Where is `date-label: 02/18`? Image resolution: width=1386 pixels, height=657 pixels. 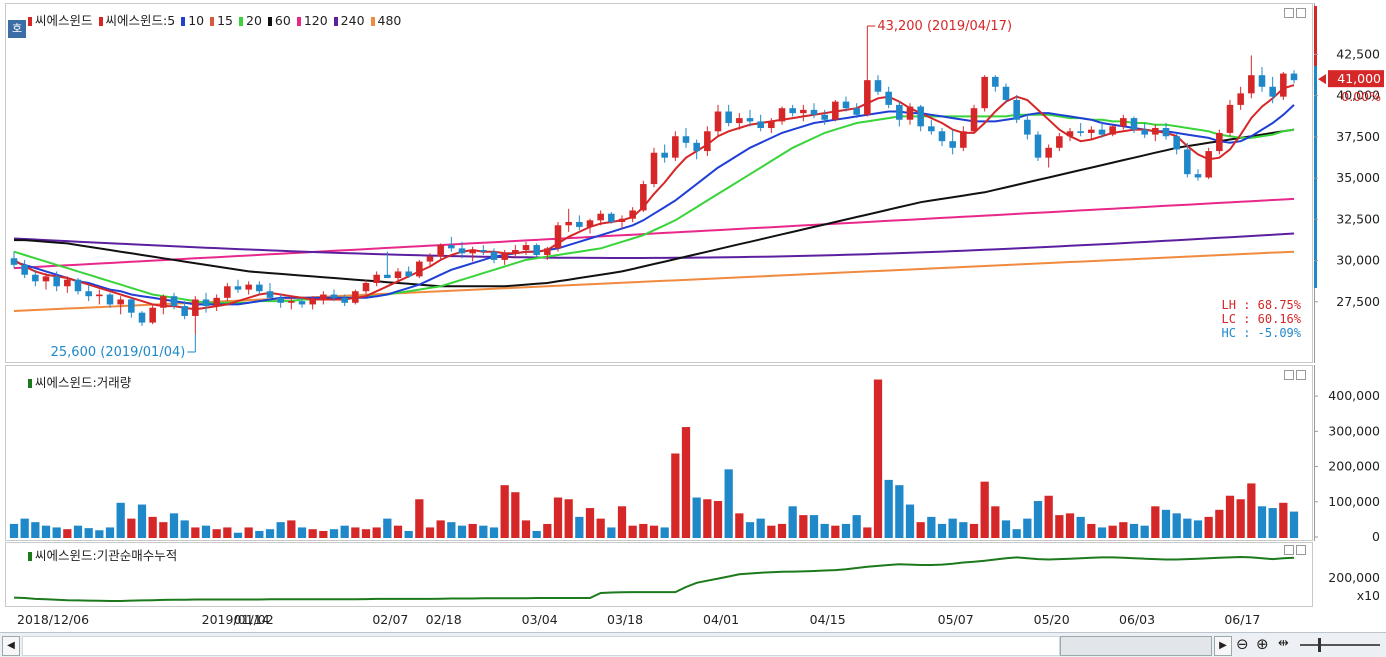
date-label: 02/18 is located at coordinates (443, 619).